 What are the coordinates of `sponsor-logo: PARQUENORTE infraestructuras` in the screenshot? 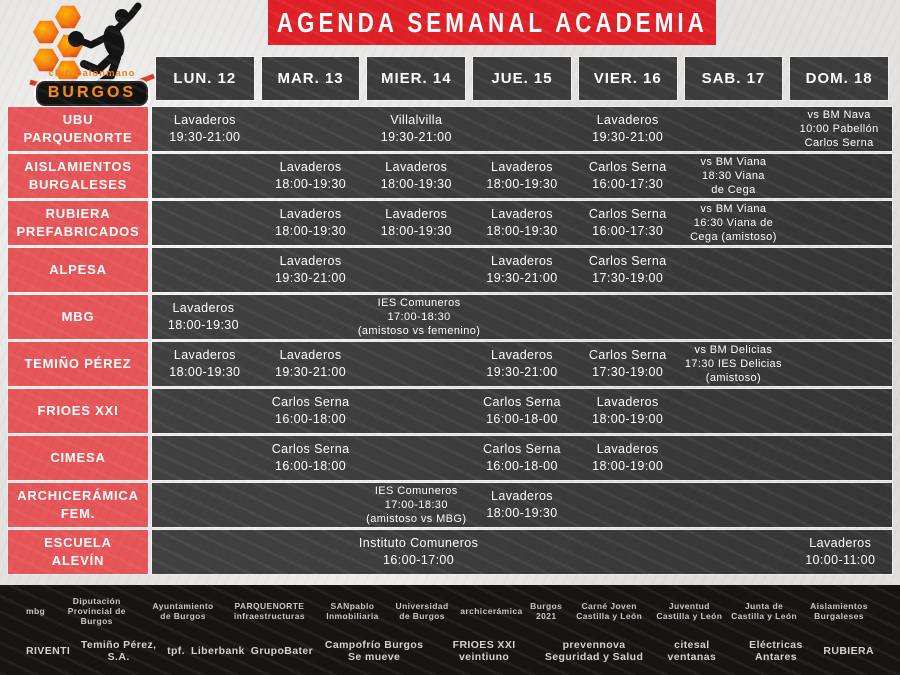 It's located at (269, 611).